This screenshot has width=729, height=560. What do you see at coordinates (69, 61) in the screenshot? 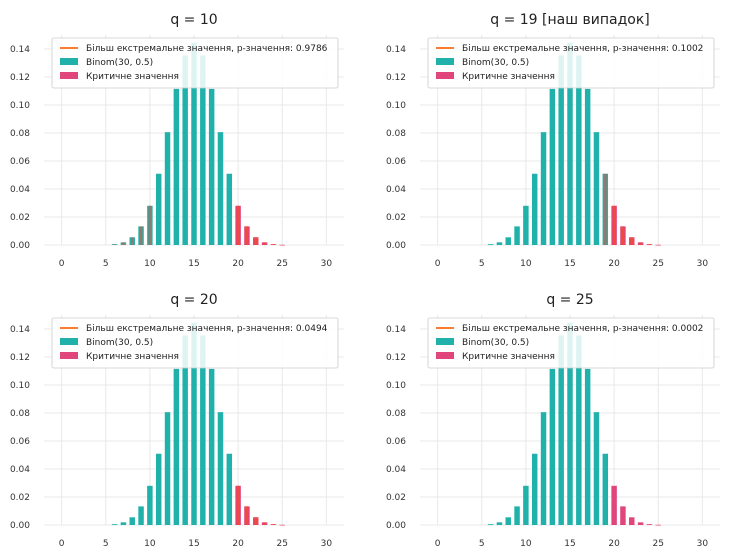
I see `legend-binom-swatch` at bounding box center [69, 61].